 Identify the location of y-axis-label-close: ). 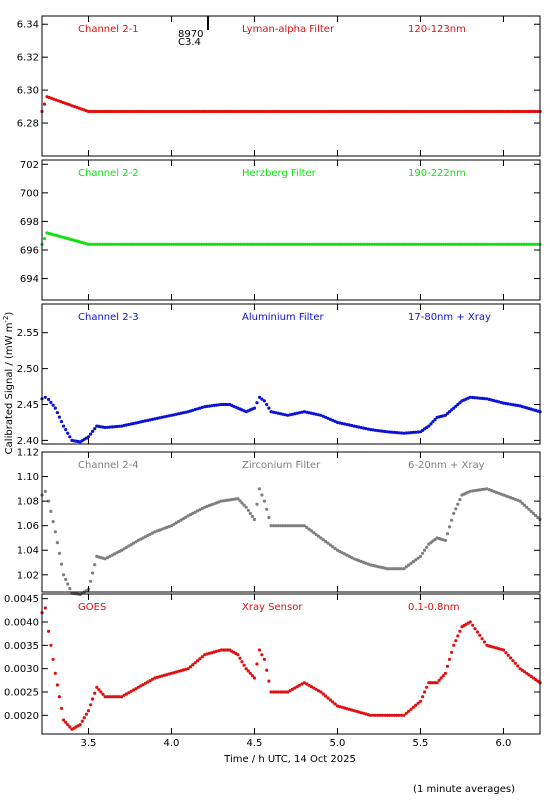
(9, 314).